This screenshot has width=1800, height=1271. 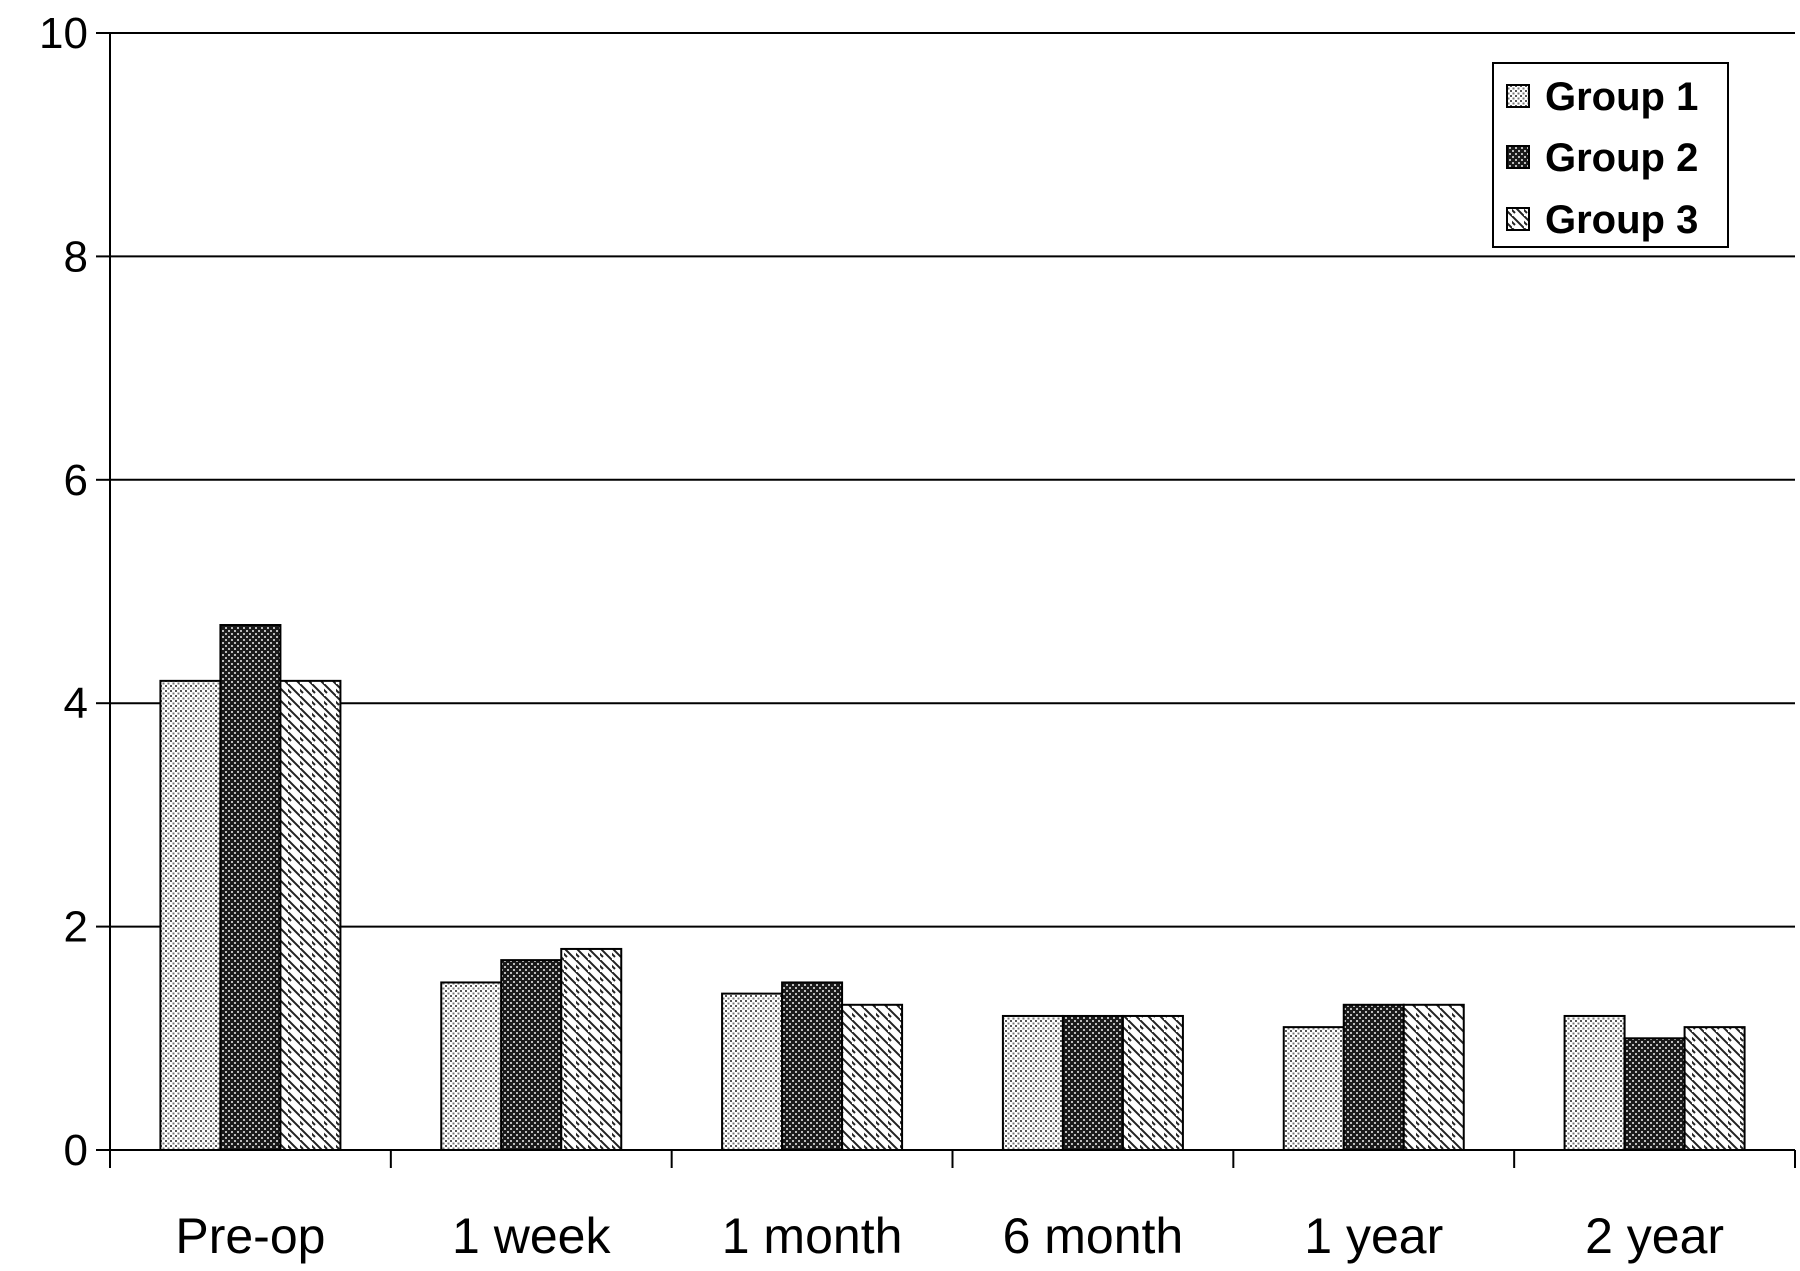 I want to click on legend-box, so click(x=1610, y=155).